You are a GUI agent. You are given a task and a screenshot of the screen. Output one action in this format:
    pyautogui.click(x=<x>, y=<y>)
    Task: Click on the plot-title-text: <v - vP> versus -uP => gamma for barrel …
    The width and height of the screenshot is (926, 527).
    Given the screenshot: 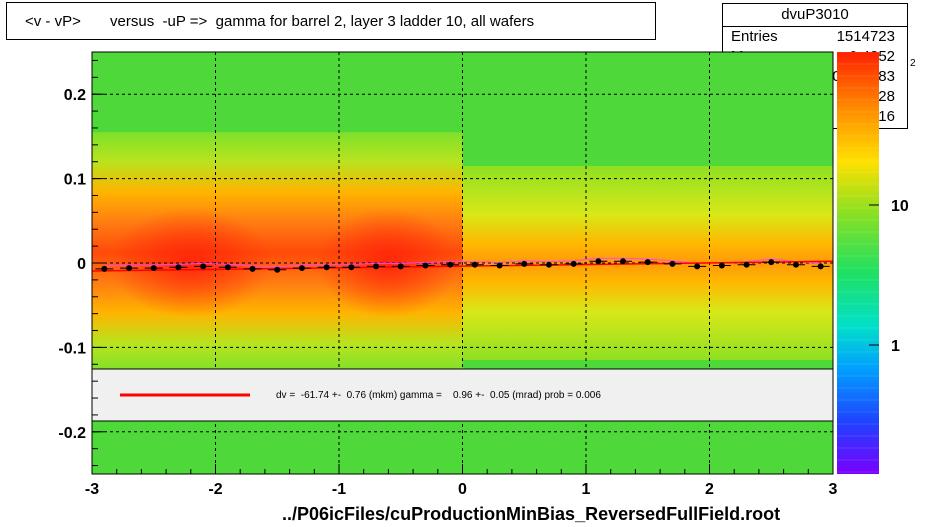 What is the action you would take?
    pyautogui.click(x=280, y=21)
    